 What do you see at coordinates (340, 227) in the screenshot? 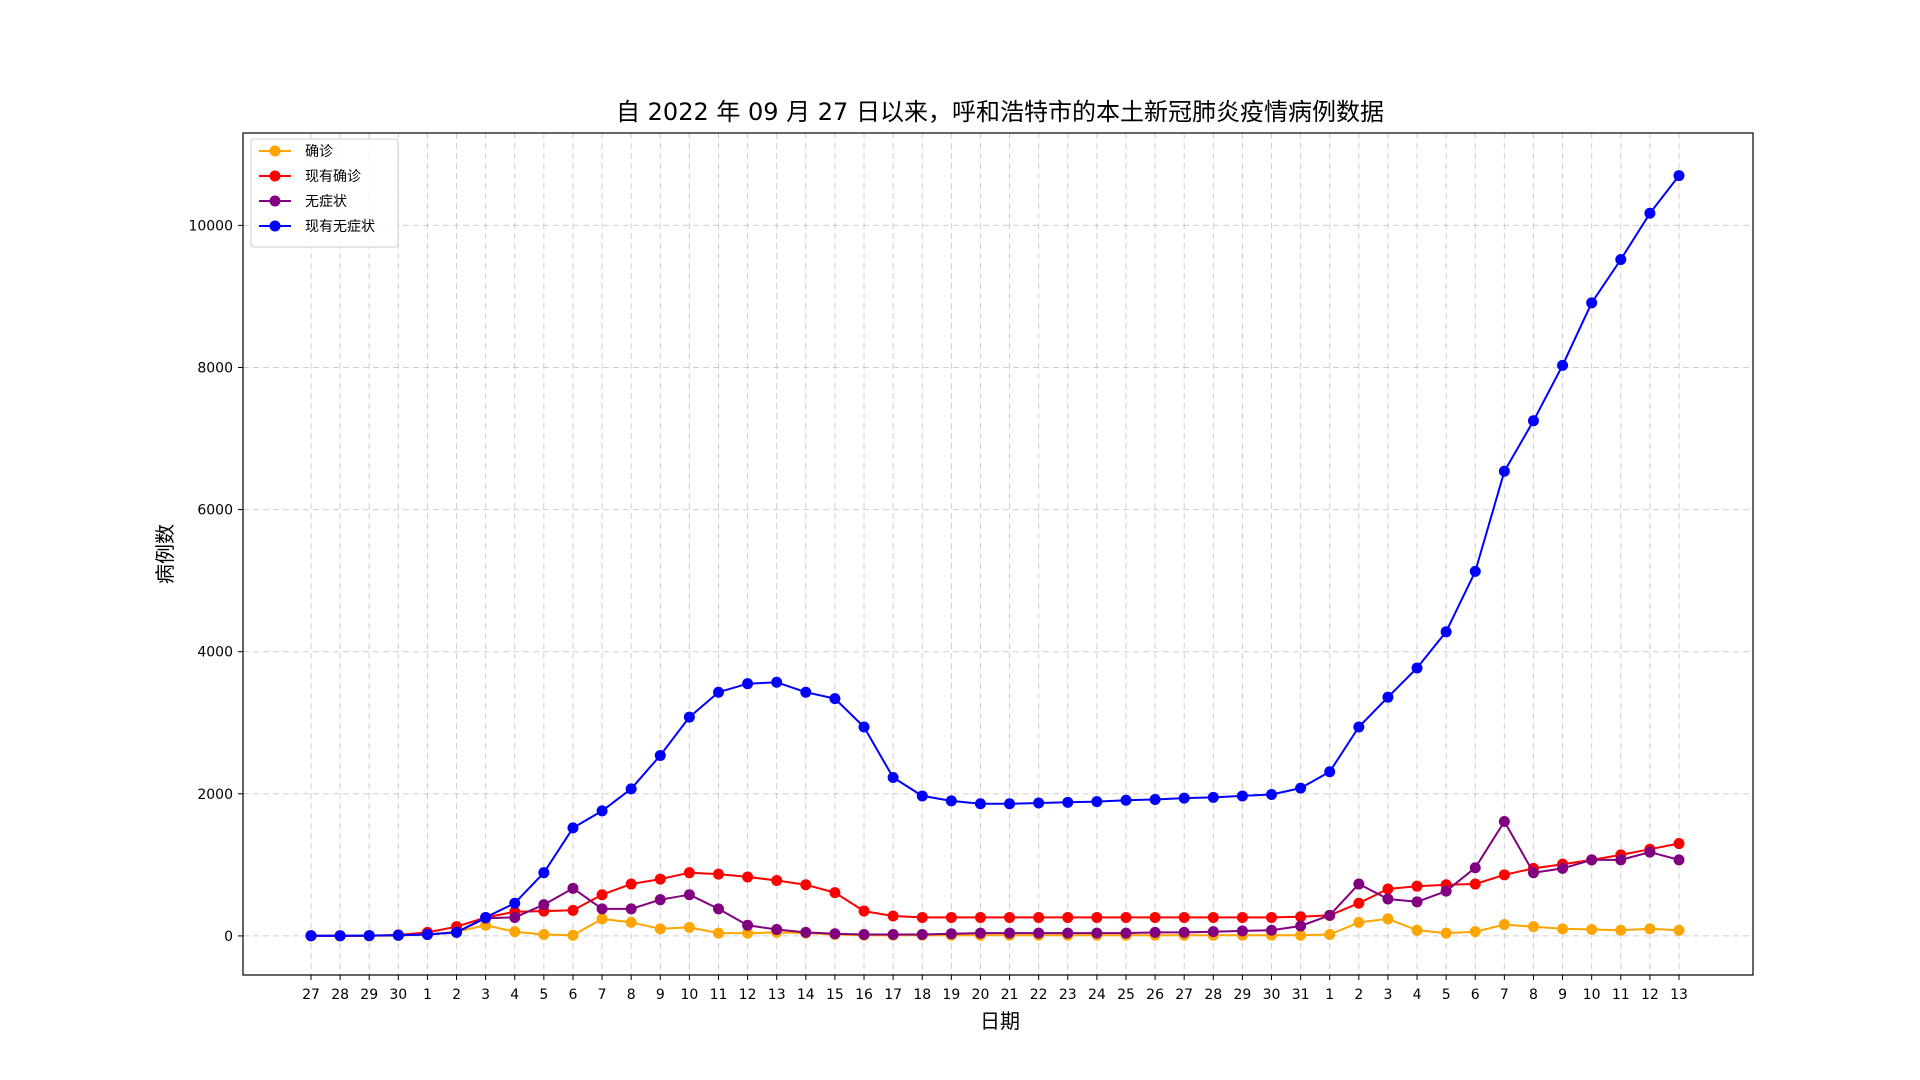
I see `legend-label: 现有无症状` at bounding box center [340, 227].